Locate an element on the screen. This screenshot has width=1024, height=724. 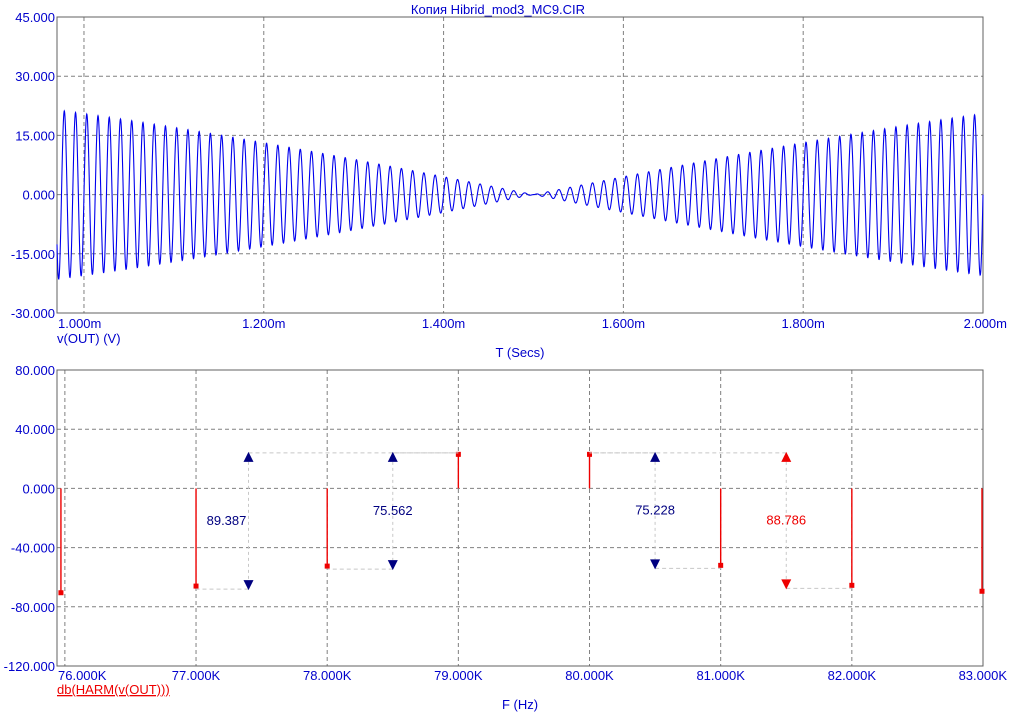
marker-label: 89.387 is located at coordinates (227, 520).